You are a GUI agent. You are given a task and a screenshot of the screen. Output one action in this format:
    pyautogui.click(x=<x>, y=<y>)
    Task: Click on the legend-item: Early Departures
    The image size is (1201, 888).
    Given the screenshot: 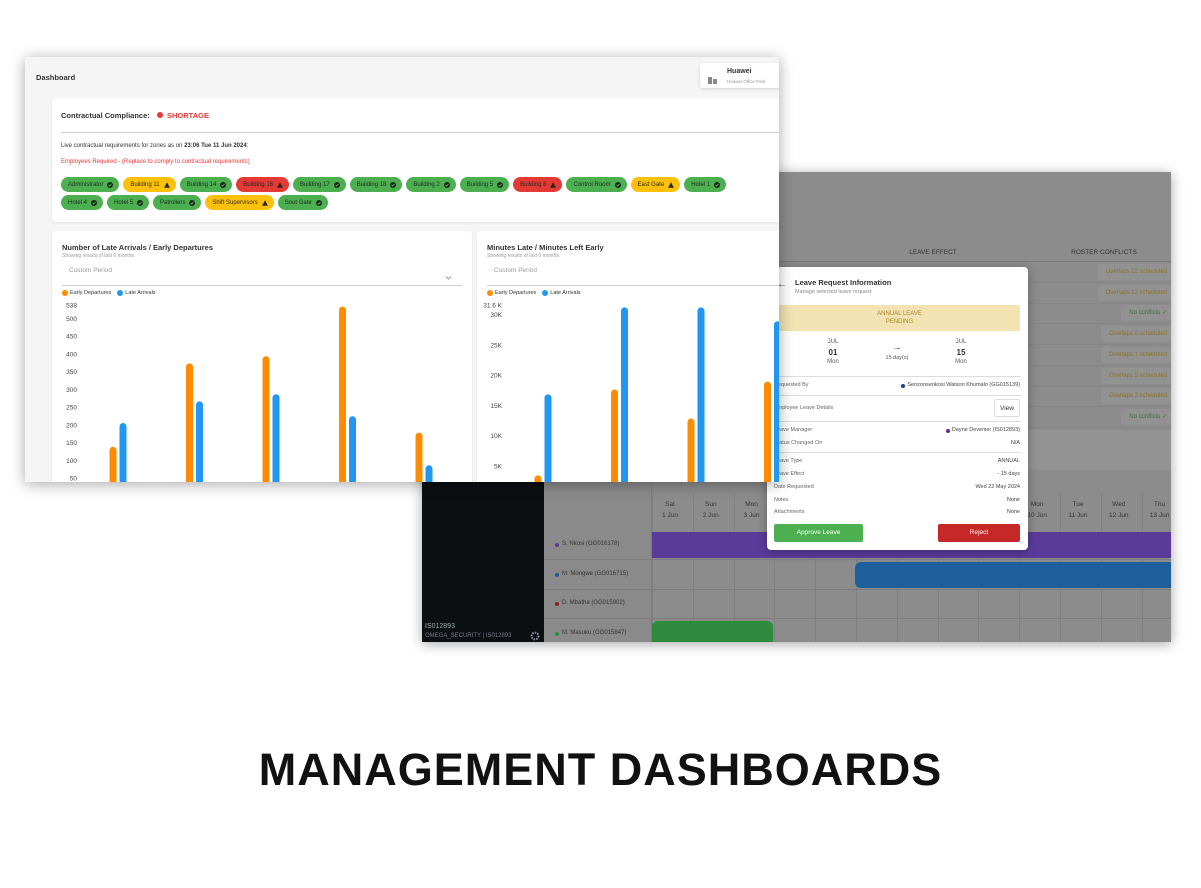 What is the action you would take?
    pyautogui.click(x=511, y=293)
    